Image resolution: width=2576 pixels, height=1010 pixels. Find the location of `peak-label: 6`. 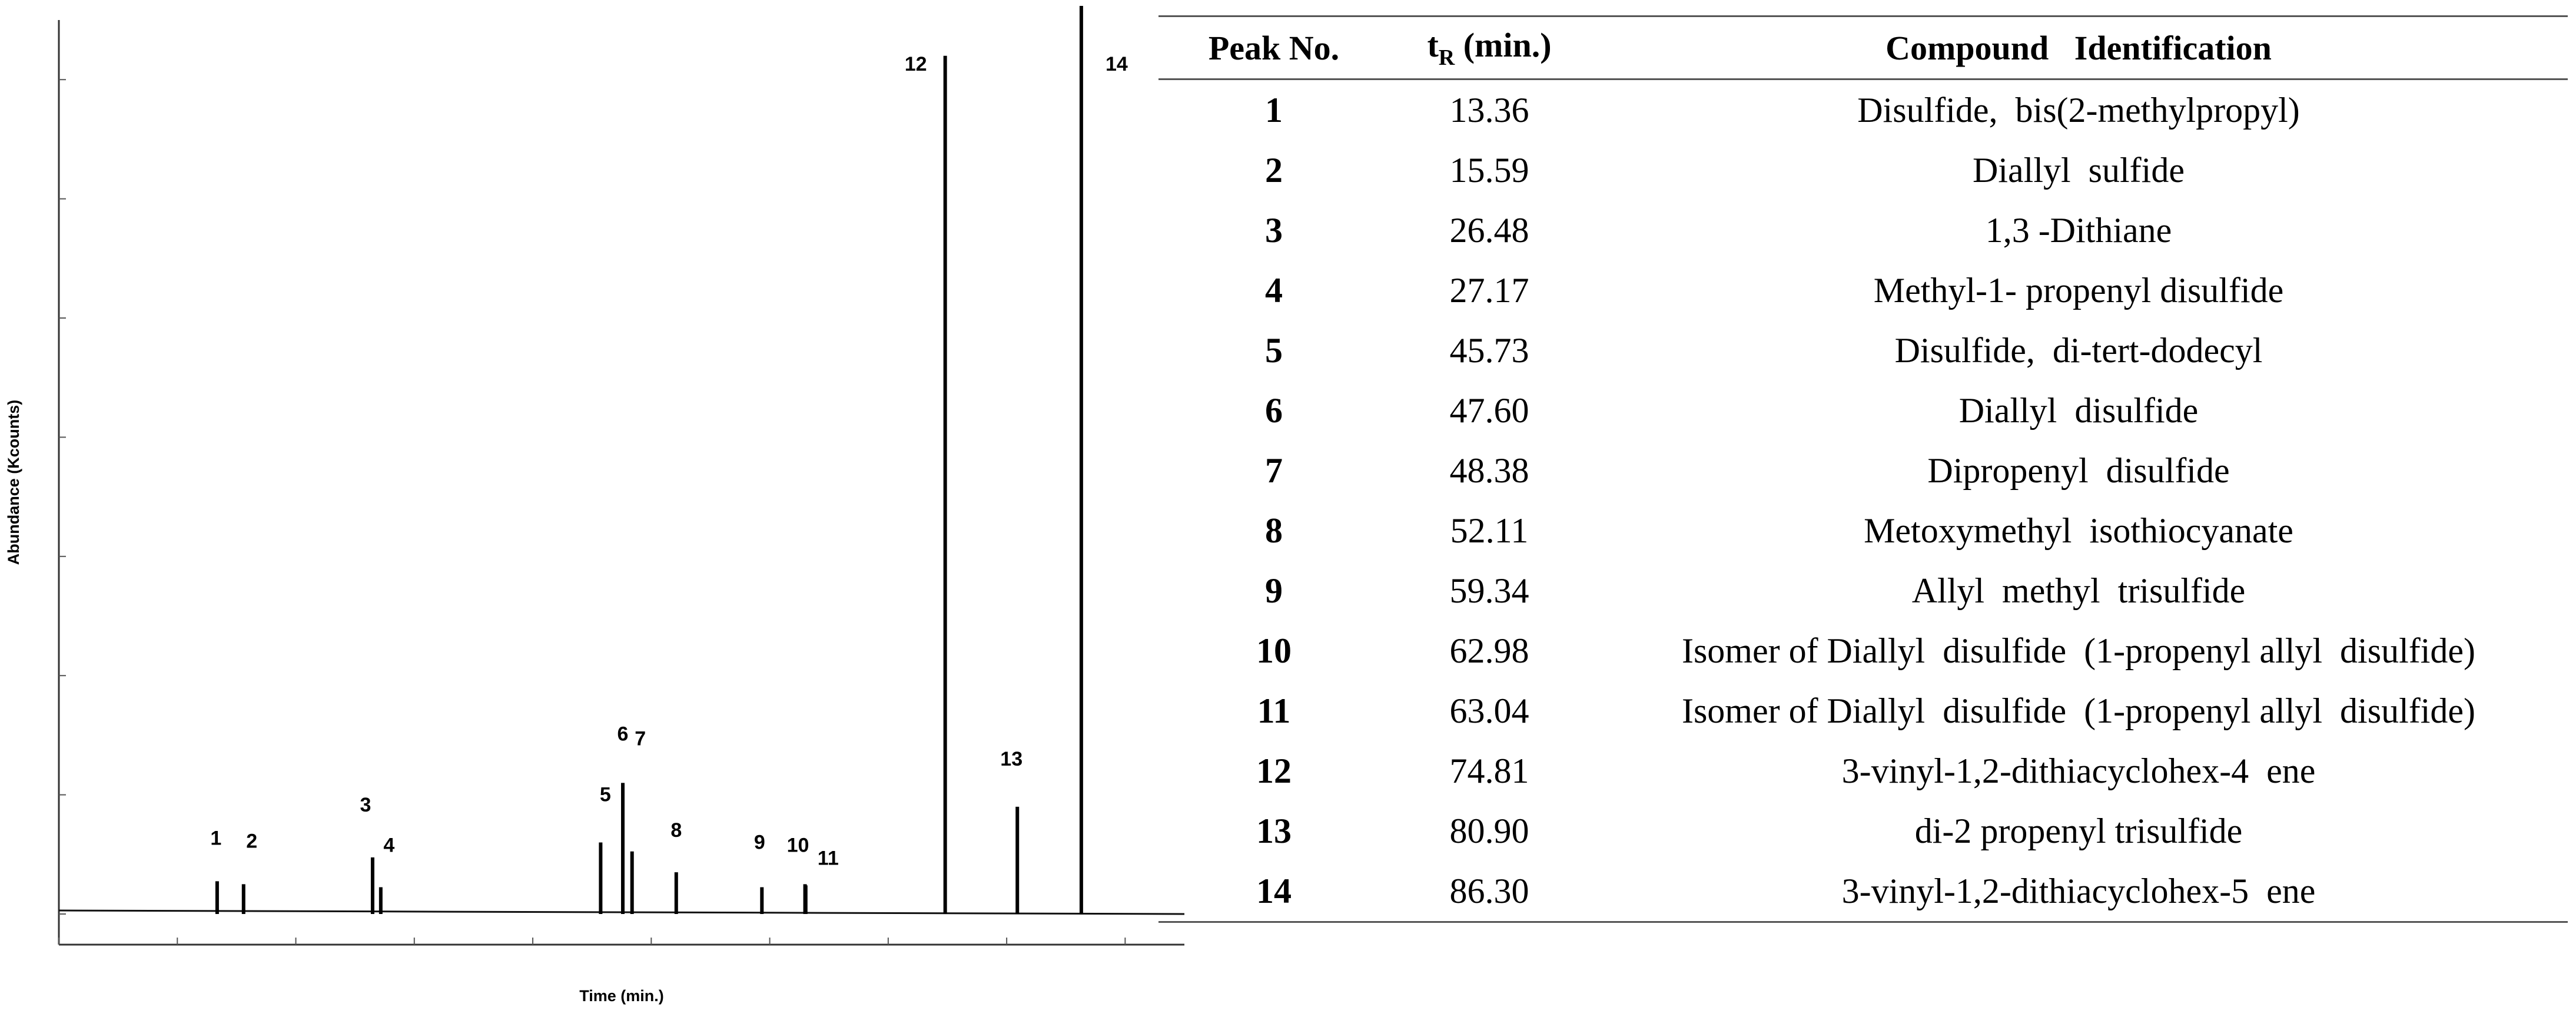

peak-label: 6 is located at coordinates (623, 734).